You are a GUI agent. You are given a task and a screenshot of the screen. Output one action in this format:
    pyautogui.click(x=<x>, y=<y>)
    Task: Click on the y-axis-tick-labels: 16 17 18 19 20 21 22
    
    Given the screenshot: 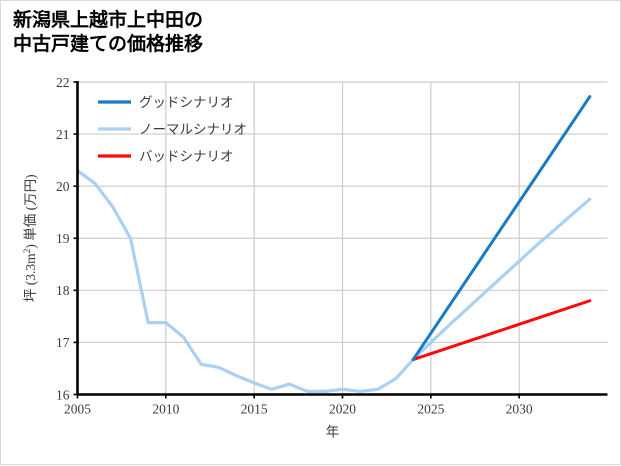 What is the action you would take?
    pyautogui.click(x=63, y=238)
    